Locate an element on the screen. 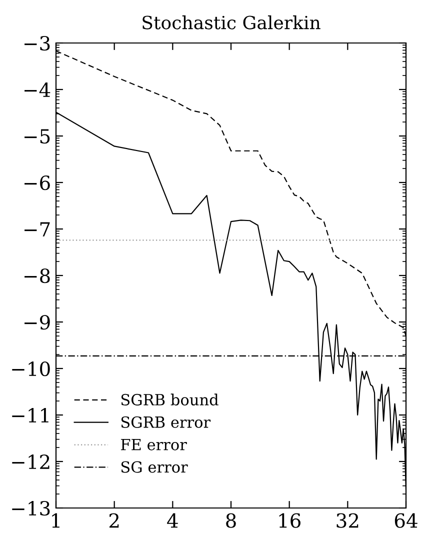  legend-label: SG error is located at coordinates (154, 467).